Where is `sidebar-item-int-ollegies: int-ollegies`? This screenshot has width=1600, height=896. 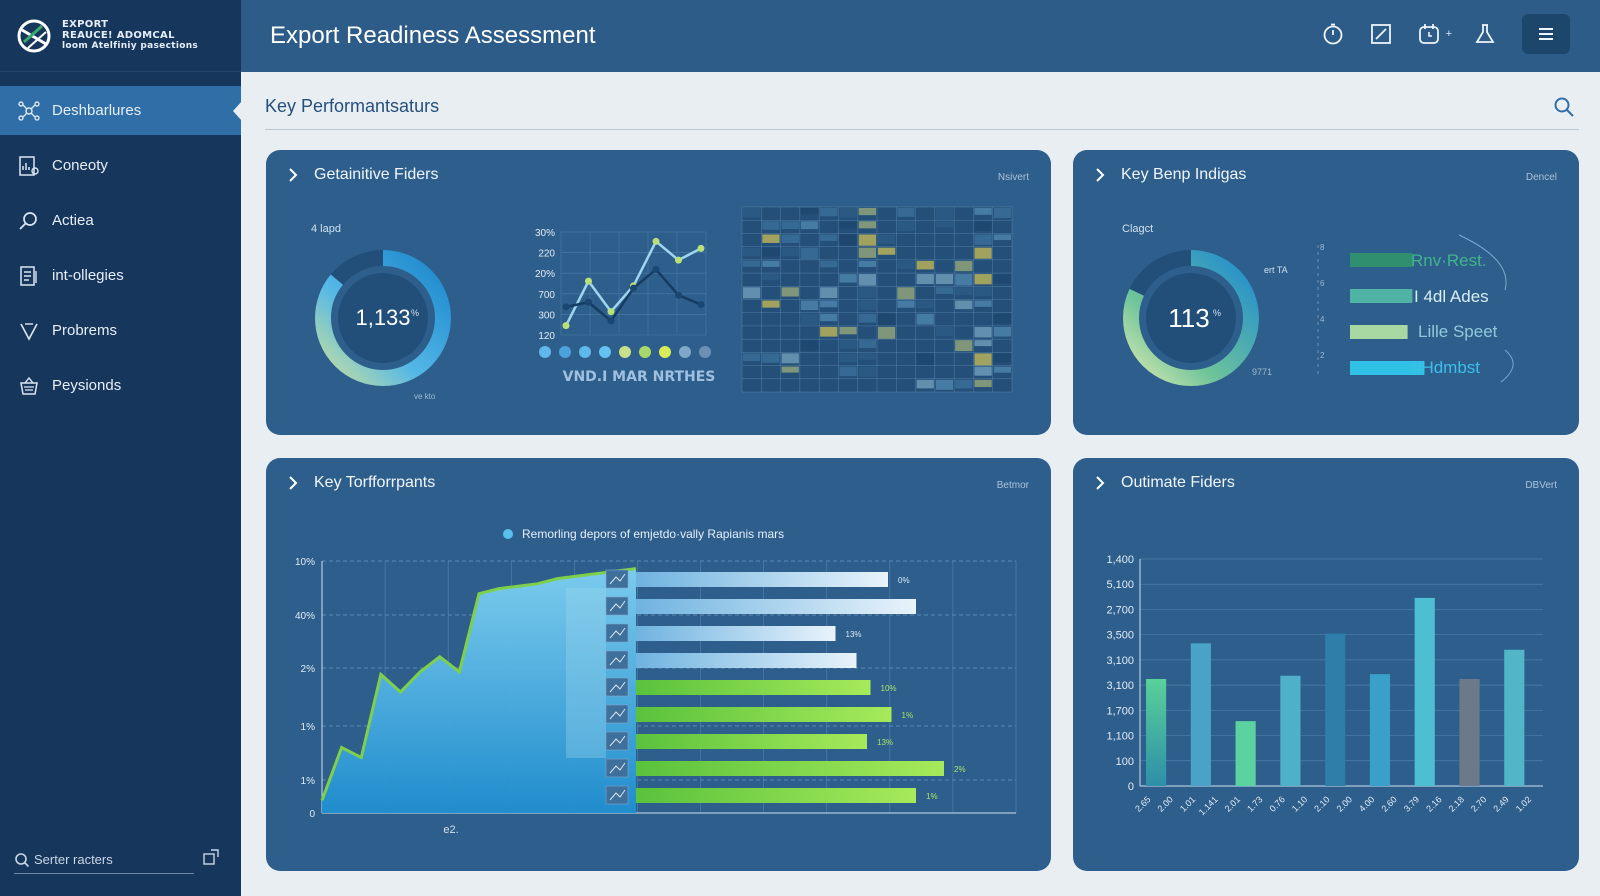
sidebar-item-int-ollegies: int-ollegies is located at coordinates (120, 275).